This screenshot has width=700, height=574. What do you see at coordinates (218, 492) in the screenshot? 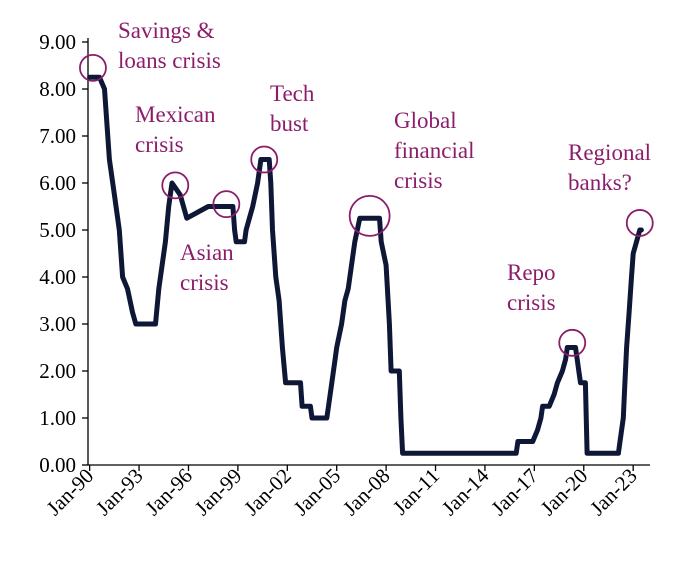
I see `x-tick-label: Jan-99` at bounding box center [218, 492].